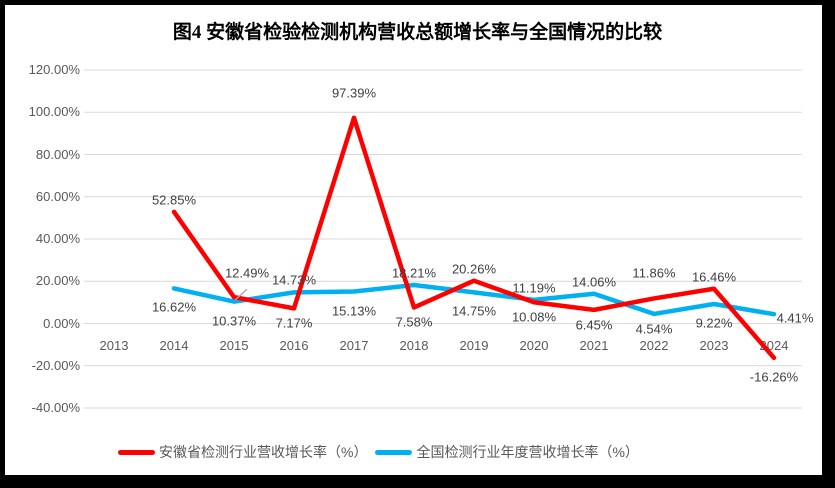 The width and height of the screenshot is (835, 488). I want to click on y-tick-label: 100.00%, so click(54, 112).